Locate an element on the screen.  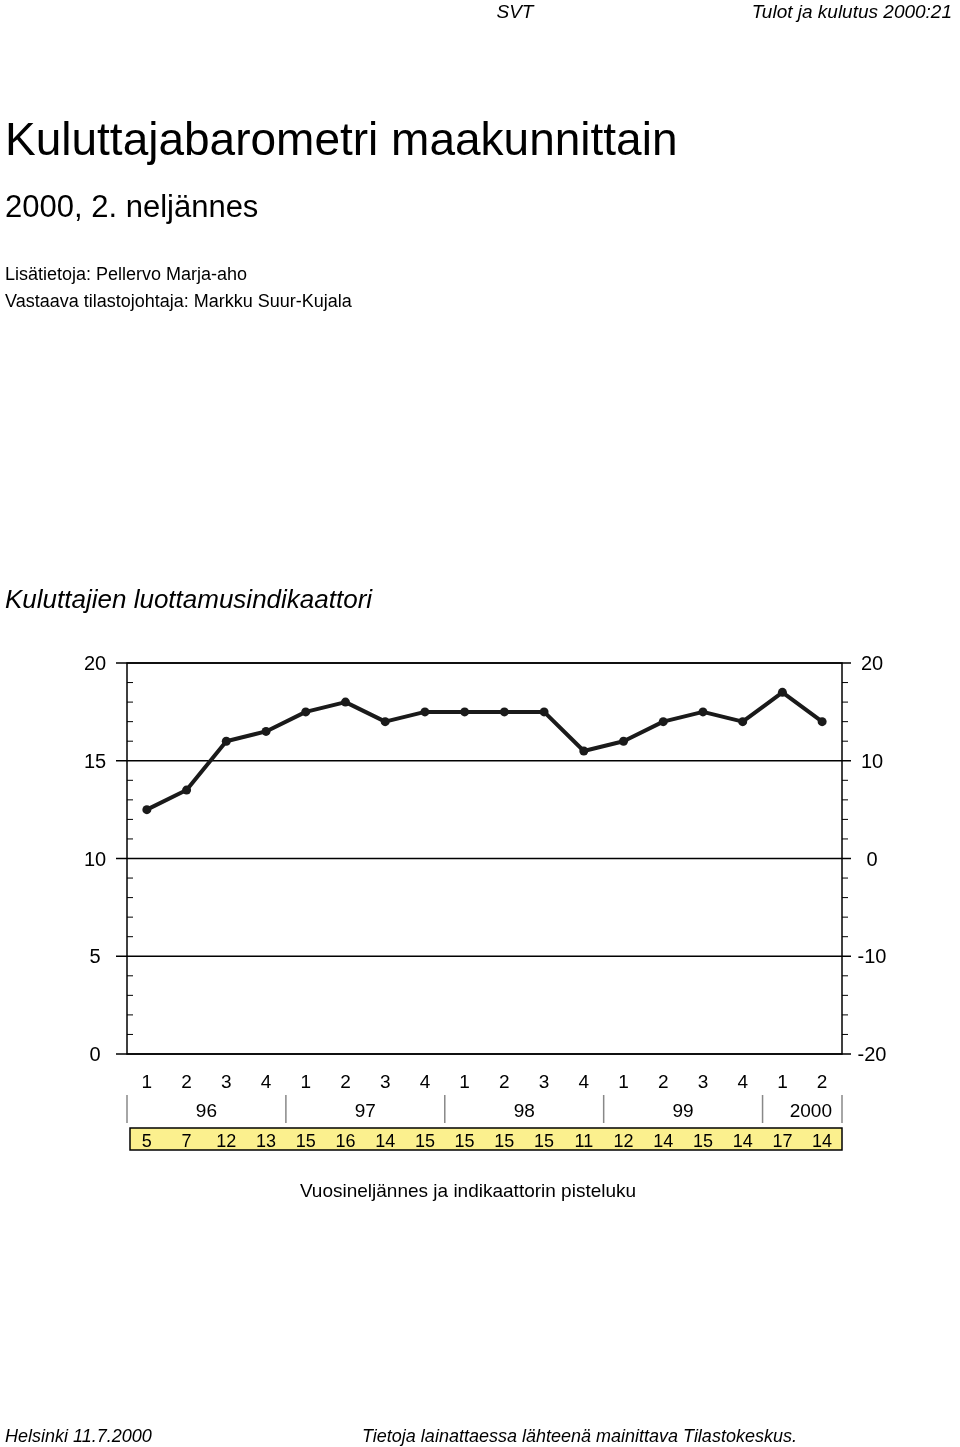
data-label: 13 is located at coordinates (266, 1141).